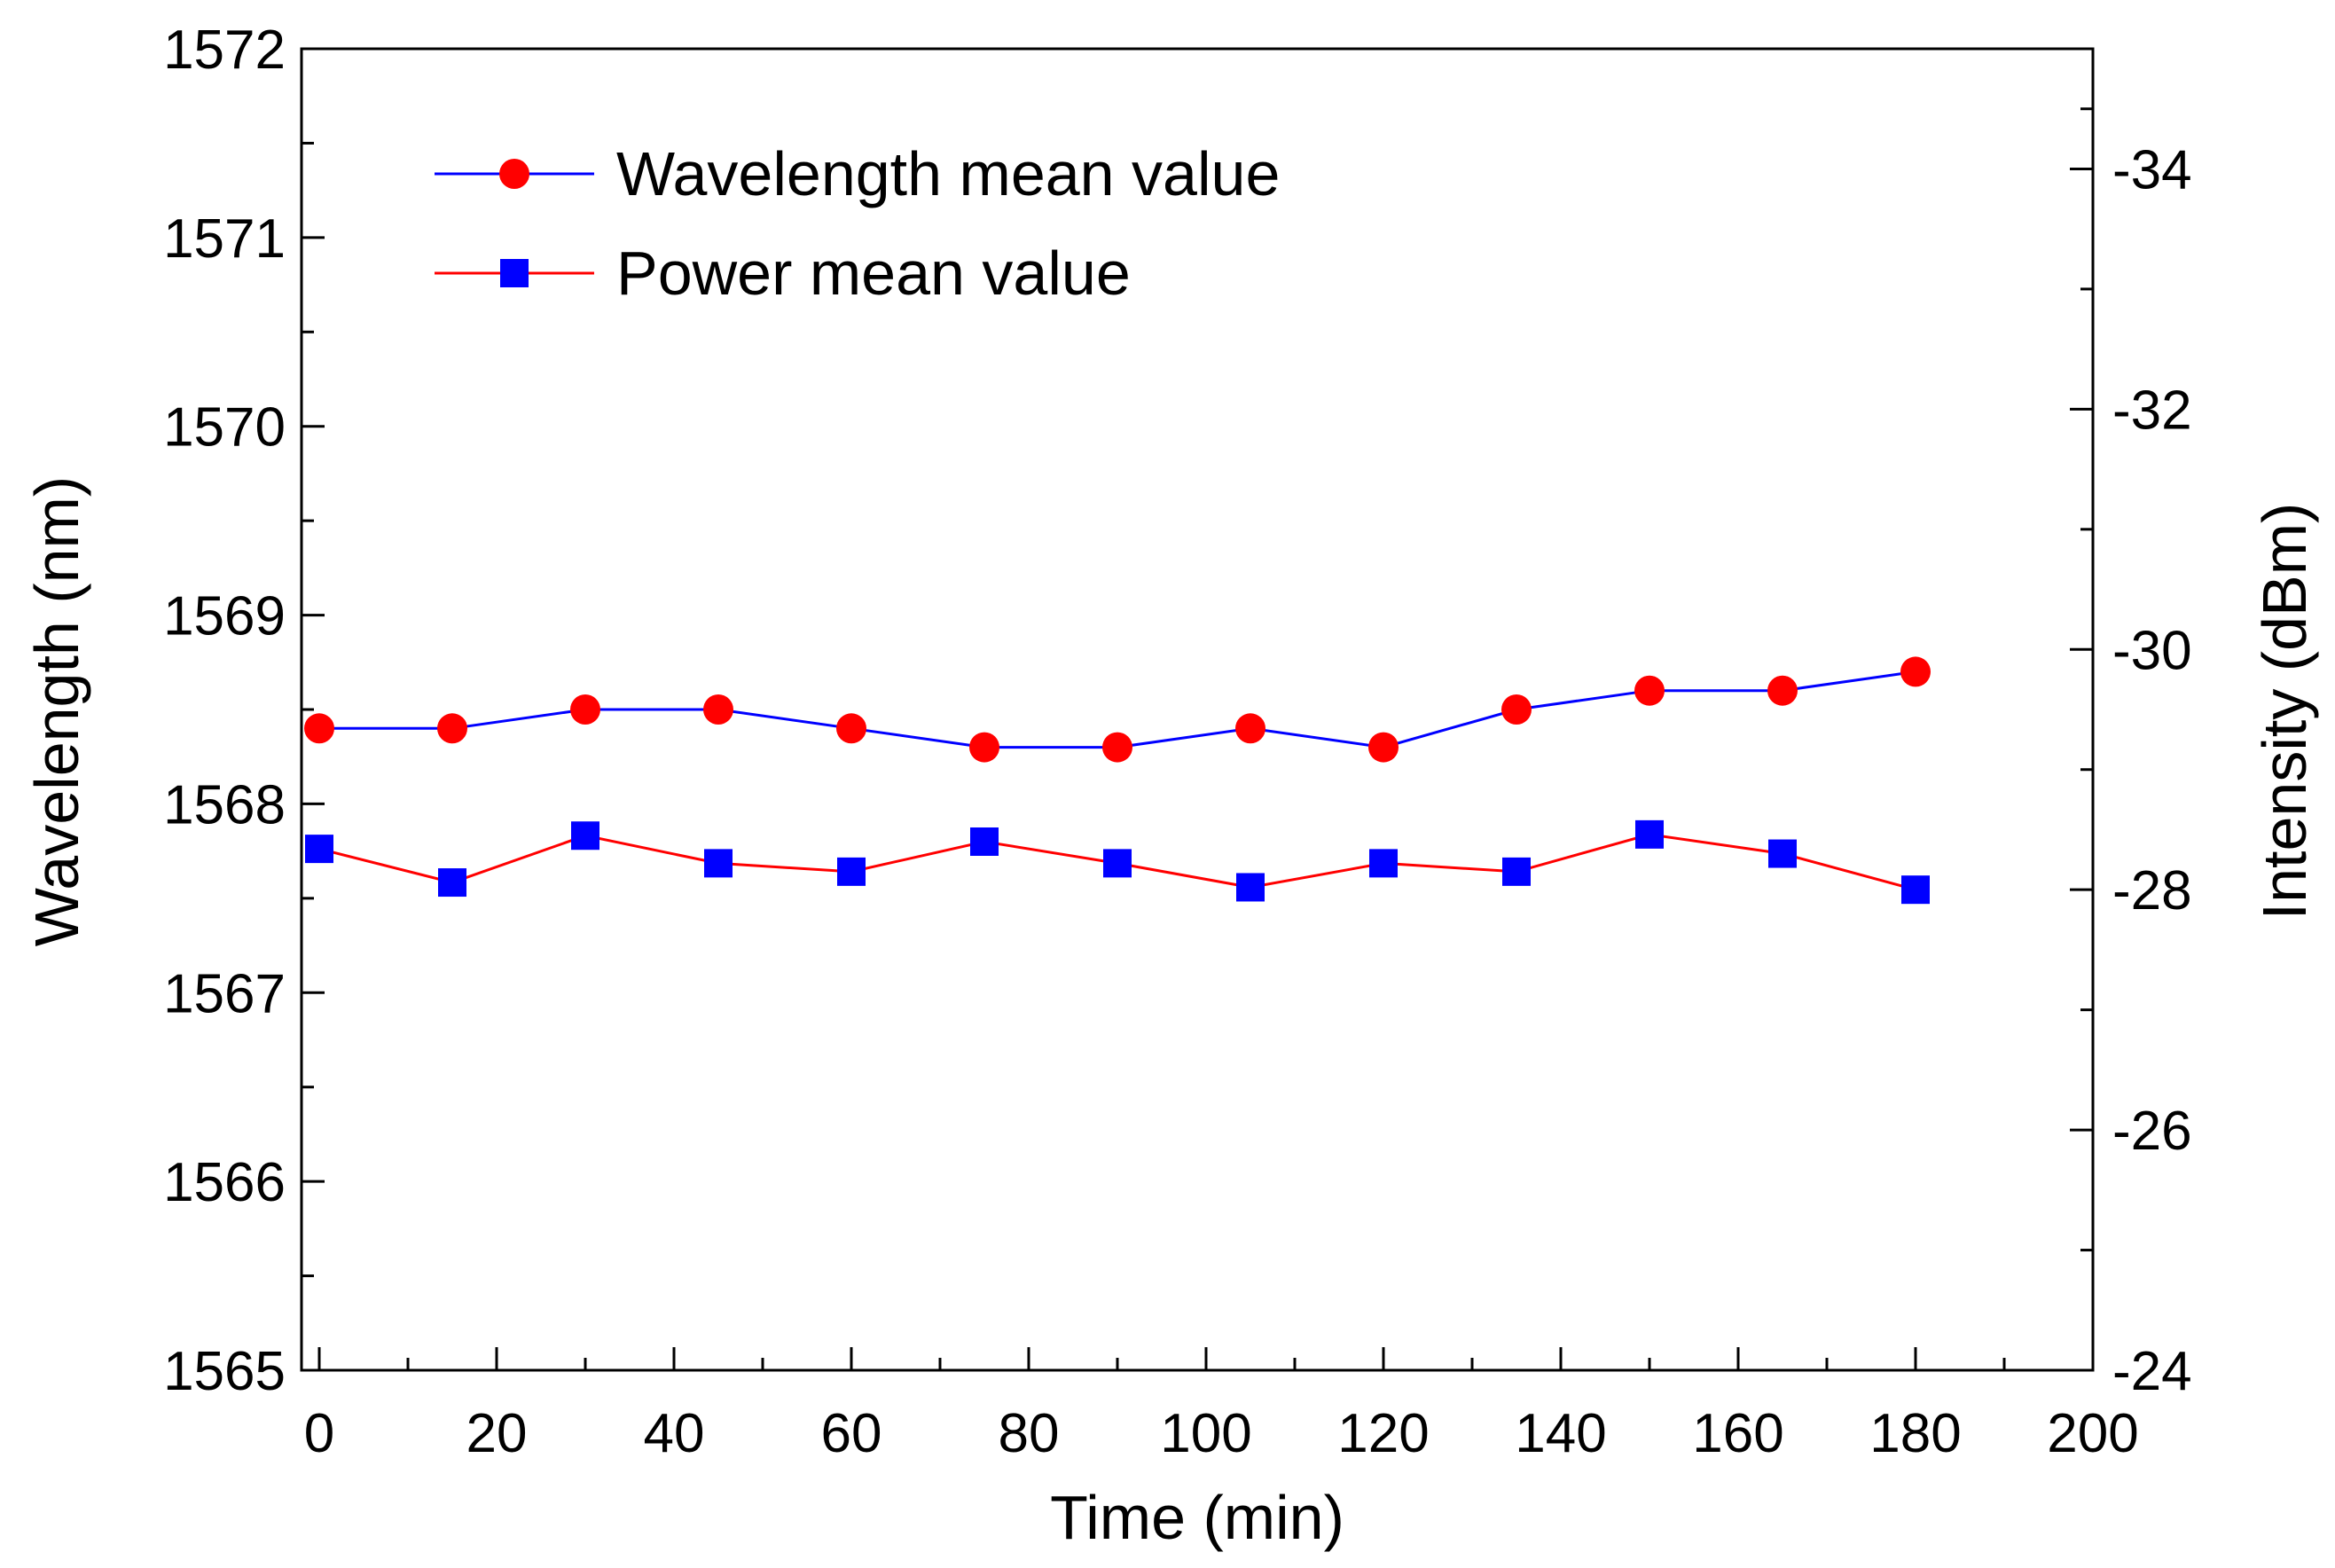 The width and height of the screenshot is (2335, 1568). Describe the element at coordinates (873, 273) in the screenshot. I see `legend-label-power: Power mean value` at that location.